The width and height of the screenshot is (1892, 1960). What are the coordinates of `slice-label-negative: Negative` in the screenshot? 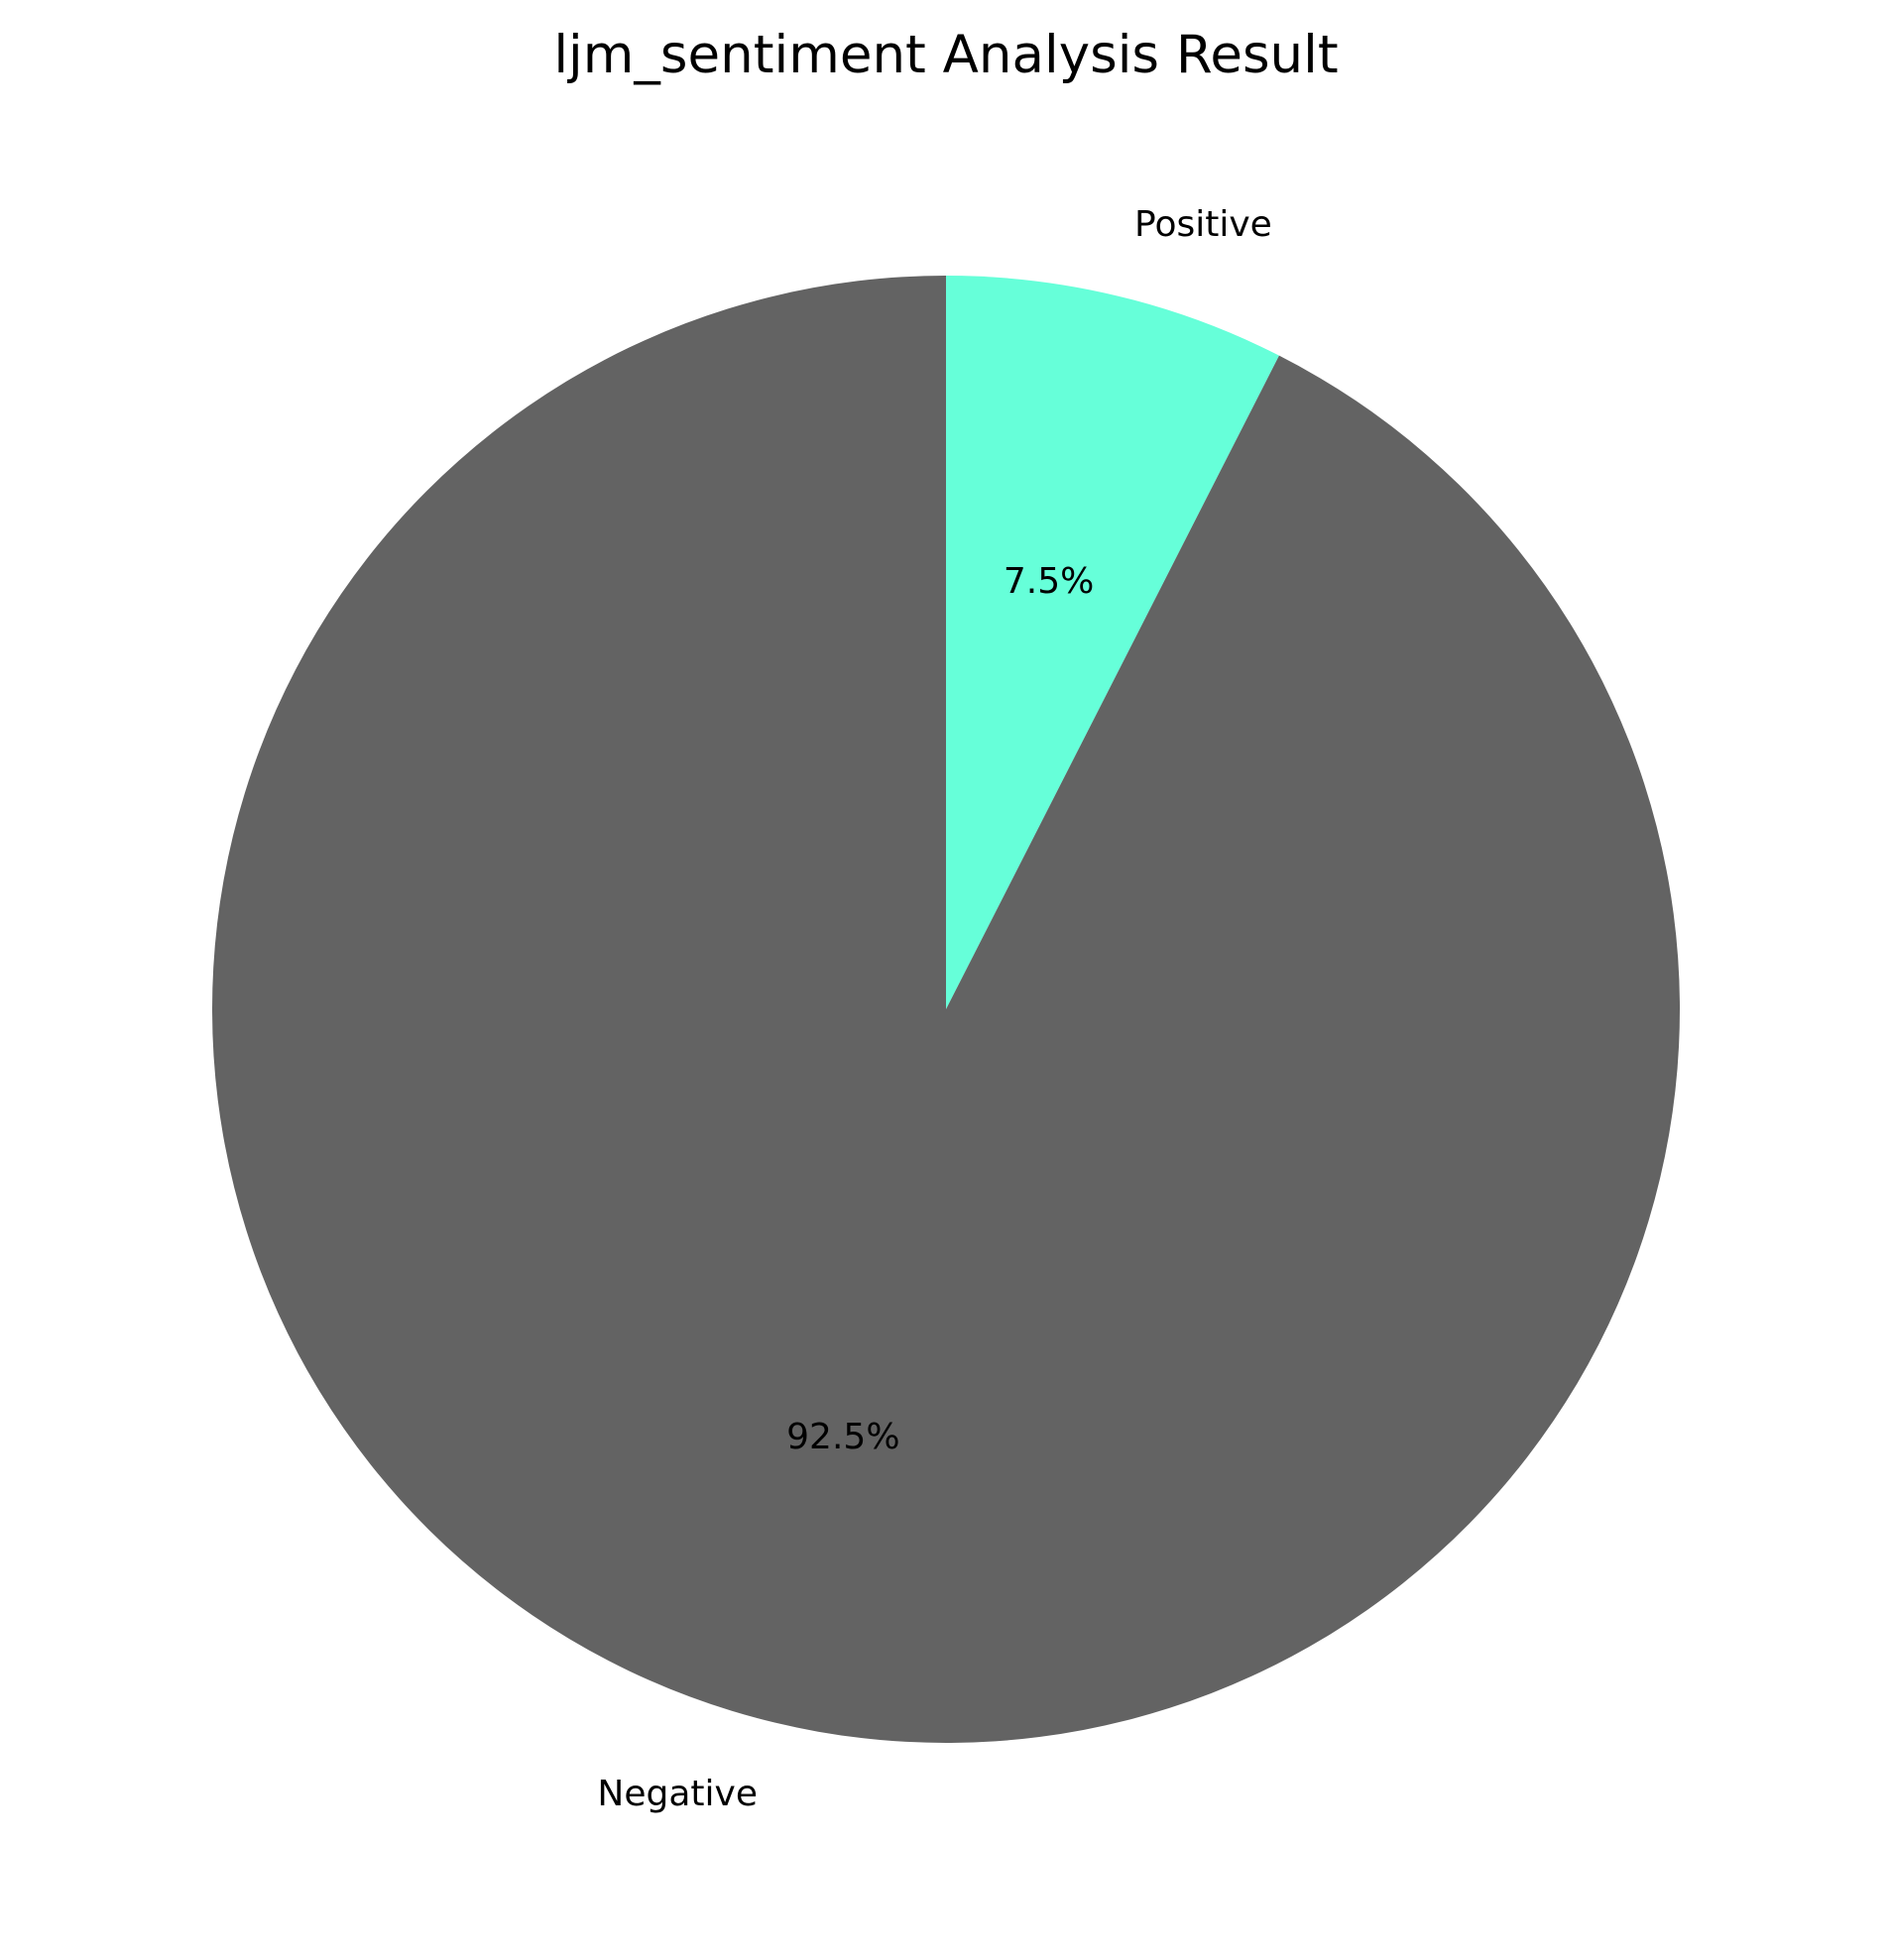 It's located at (678, 1794).